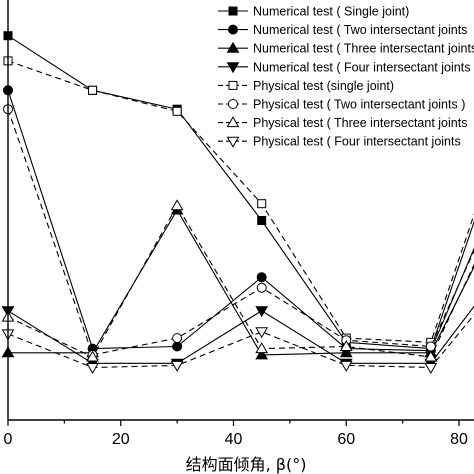 The image size is (474, 474). I want to click on x-axis-label: 结构面倾角, β(°), so click(246, 464).